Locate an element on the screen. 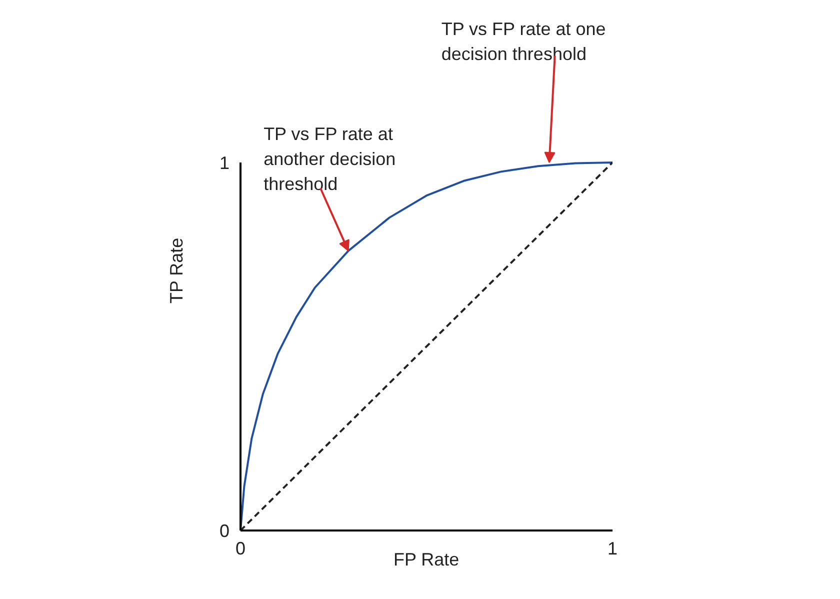 This screenshot has width=840, height=599. annotation: TP vs FP rate at another decision threshold is located at coordinates (330, 159).